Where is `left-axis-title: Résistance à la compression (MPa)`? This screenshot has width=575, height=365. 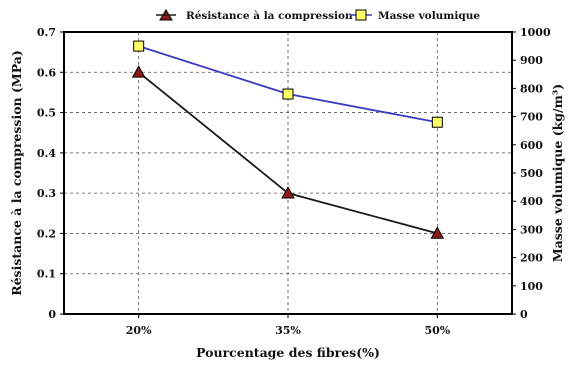
left-axis-title: Résistance à la compression (MPa) is located at coordinates (16, 173).